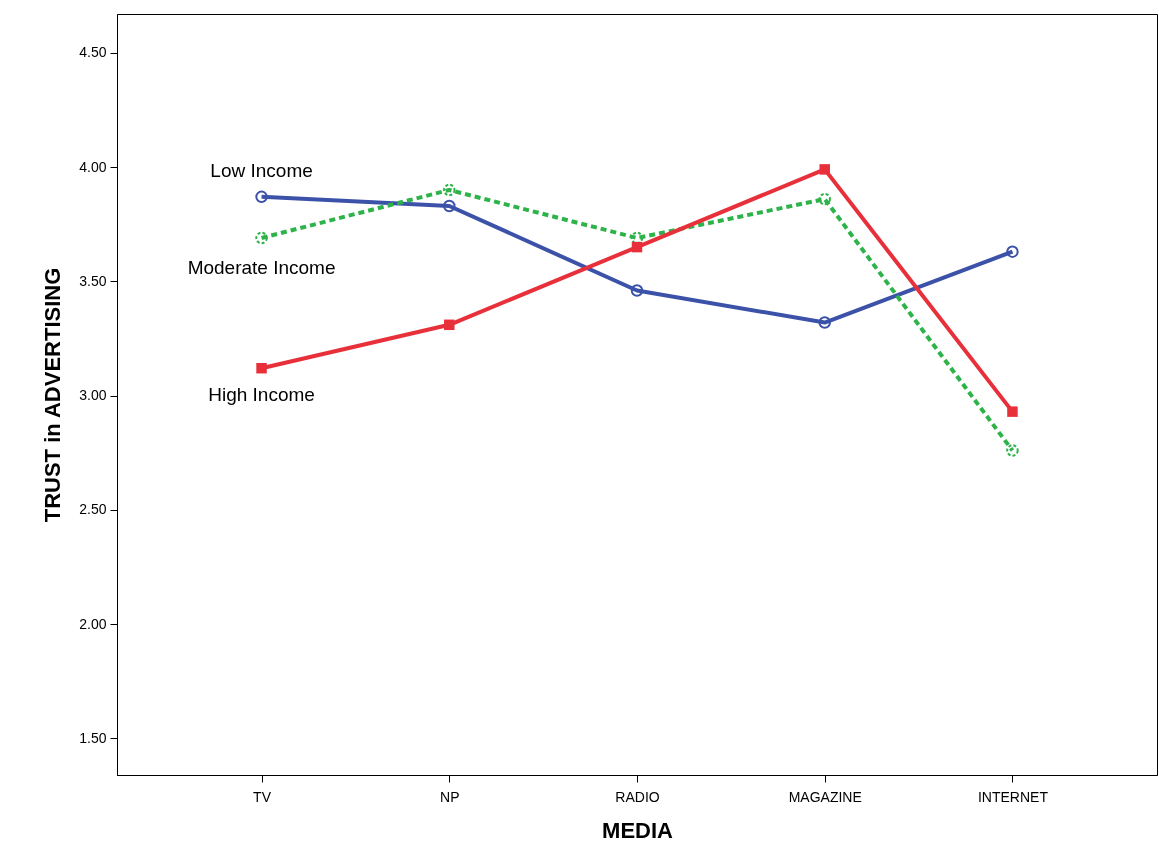 Image resolution: width=1159 pixels, height=863 pixels. I want to click on y-axis-title: TRUST in ADVERTISING, so click(53, 395).